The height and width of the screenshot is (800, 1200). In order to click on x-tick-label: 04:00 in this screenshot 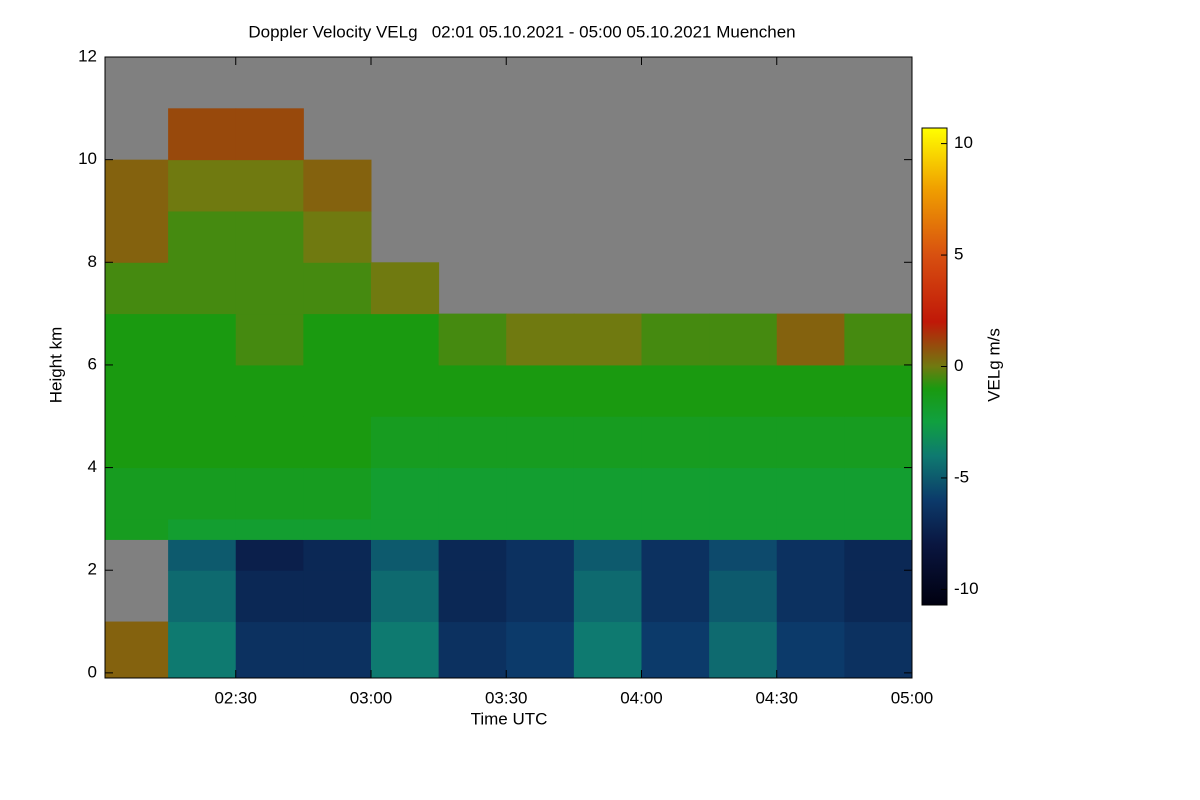, I will do `click(641, 697)`.